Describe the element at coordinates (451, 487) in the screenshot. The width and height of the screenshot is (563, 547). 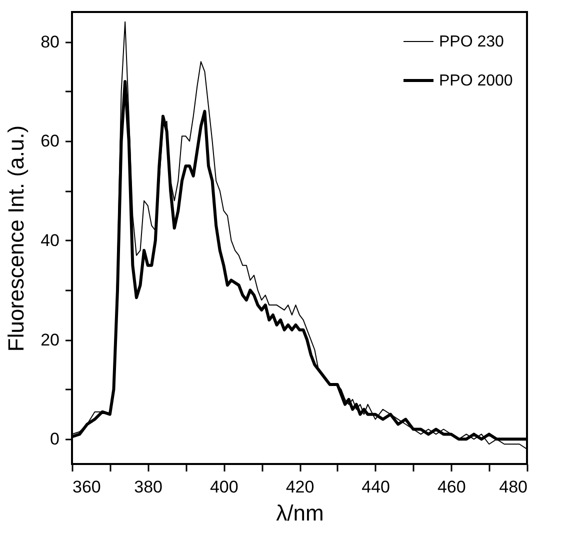
I see `x-tick-label: 460` at that location.